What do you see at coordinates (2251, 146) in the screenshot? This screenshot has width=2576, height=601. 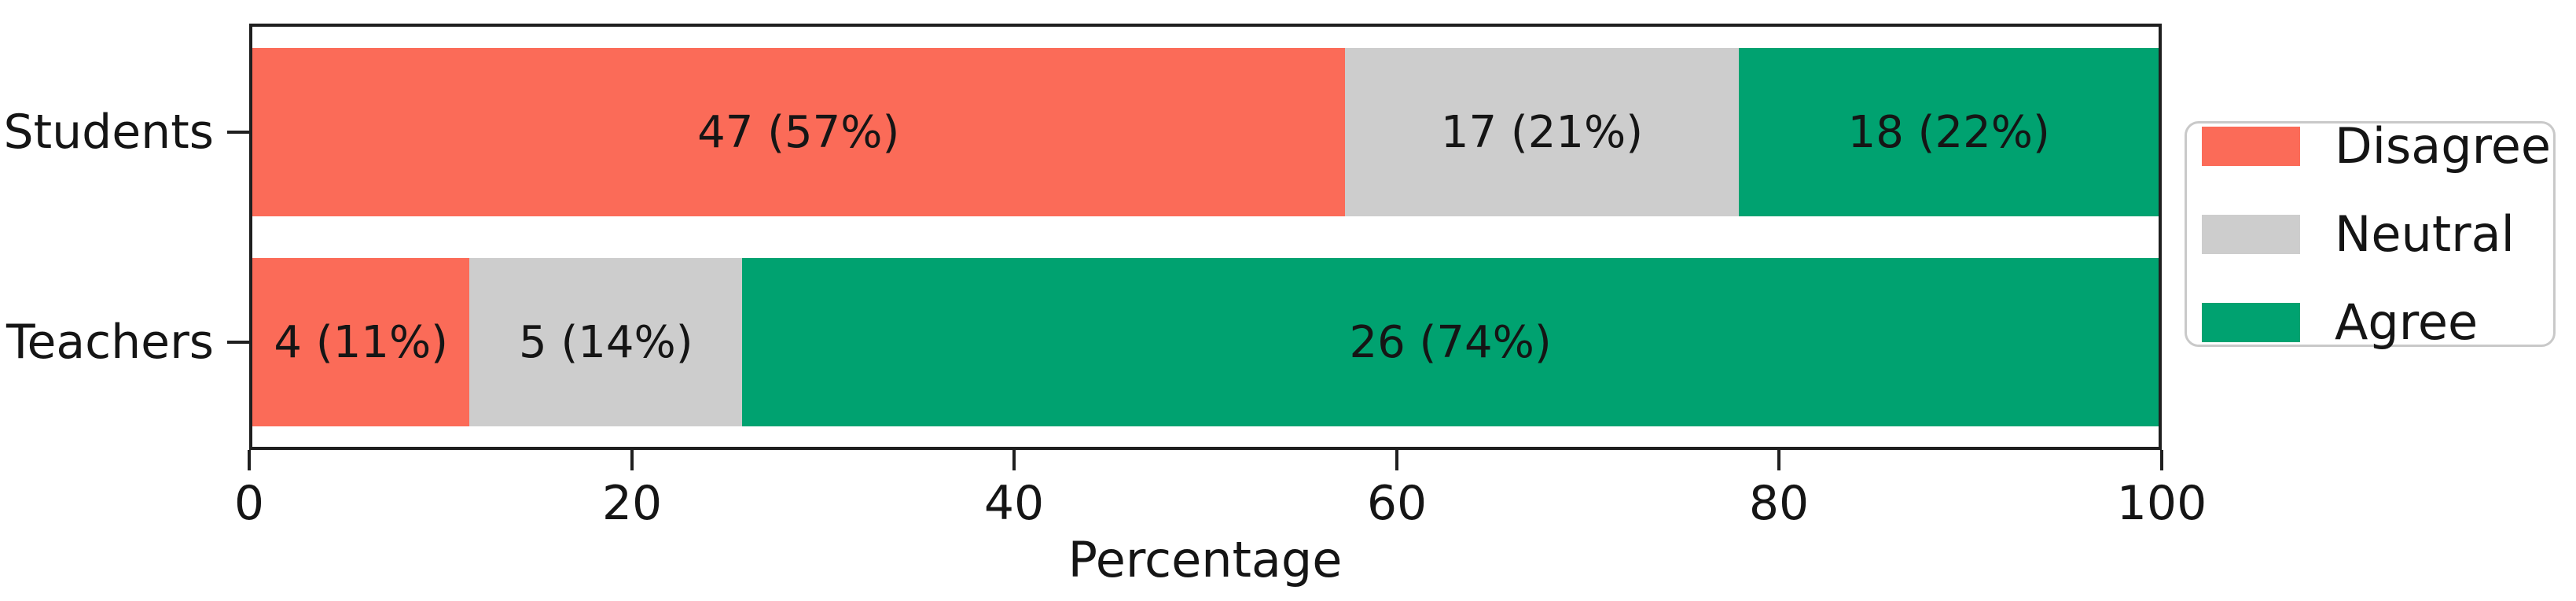 I see `legend-swatch-disagree` at bounding box center [2251, 146].